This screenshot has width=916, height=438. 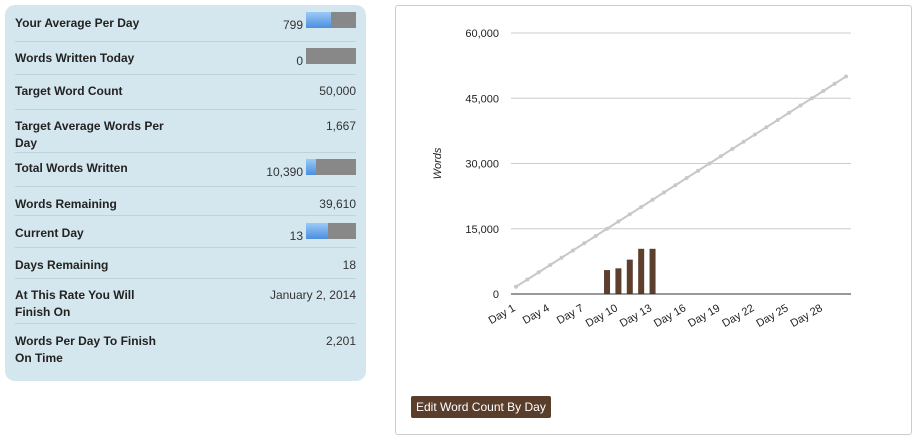 I want to click on stat-label: Words Per Day To Finish On Time, so click(x=85, y=349).